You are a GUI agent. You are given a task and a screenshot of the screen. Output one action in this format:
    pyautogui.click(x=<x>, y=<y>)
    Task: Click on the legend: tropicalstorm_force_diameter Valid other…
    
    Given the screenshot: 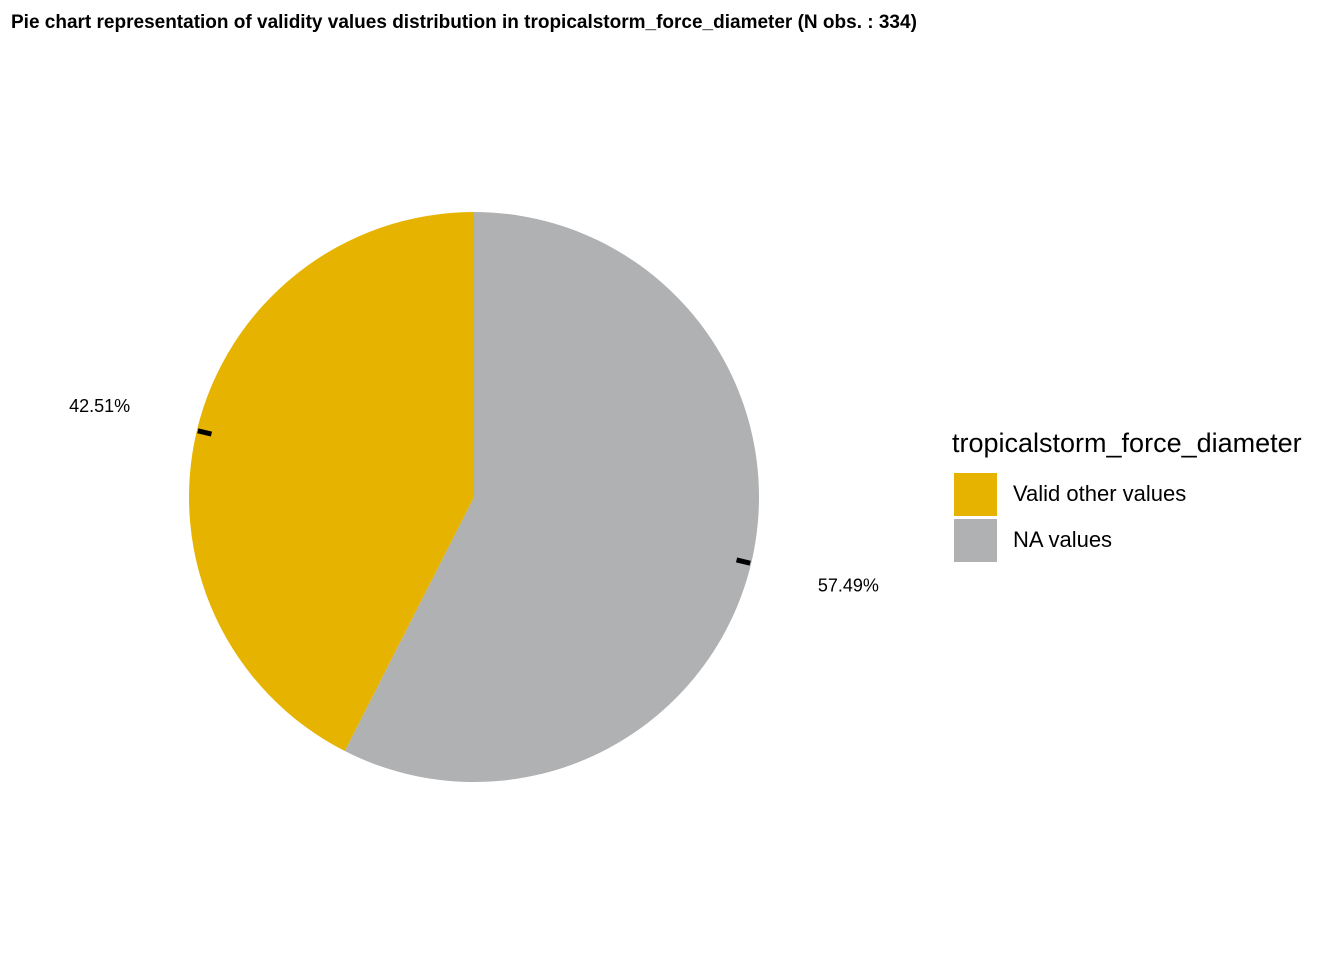 What is the action you would take?
    pyautogui.click(x=1127, y=495)
    